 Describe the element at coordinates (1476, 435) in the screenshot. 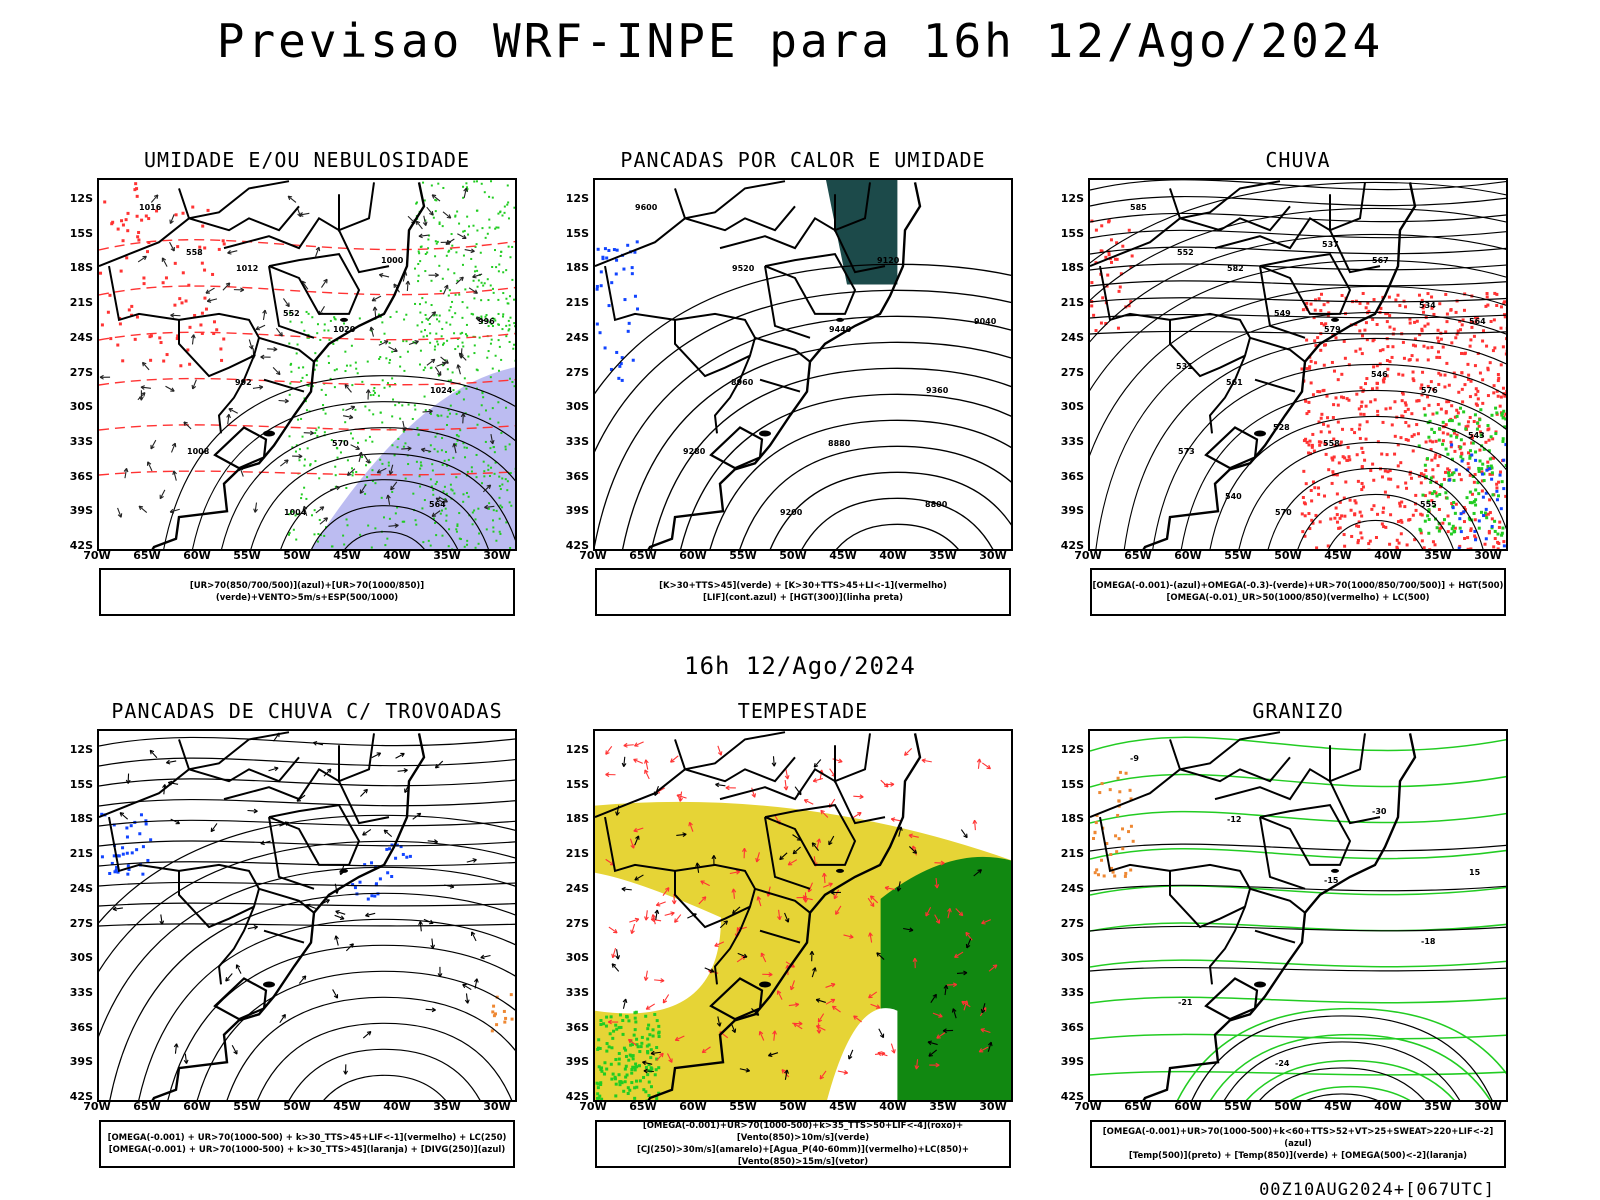

I see `contour-label: 543` at that location.